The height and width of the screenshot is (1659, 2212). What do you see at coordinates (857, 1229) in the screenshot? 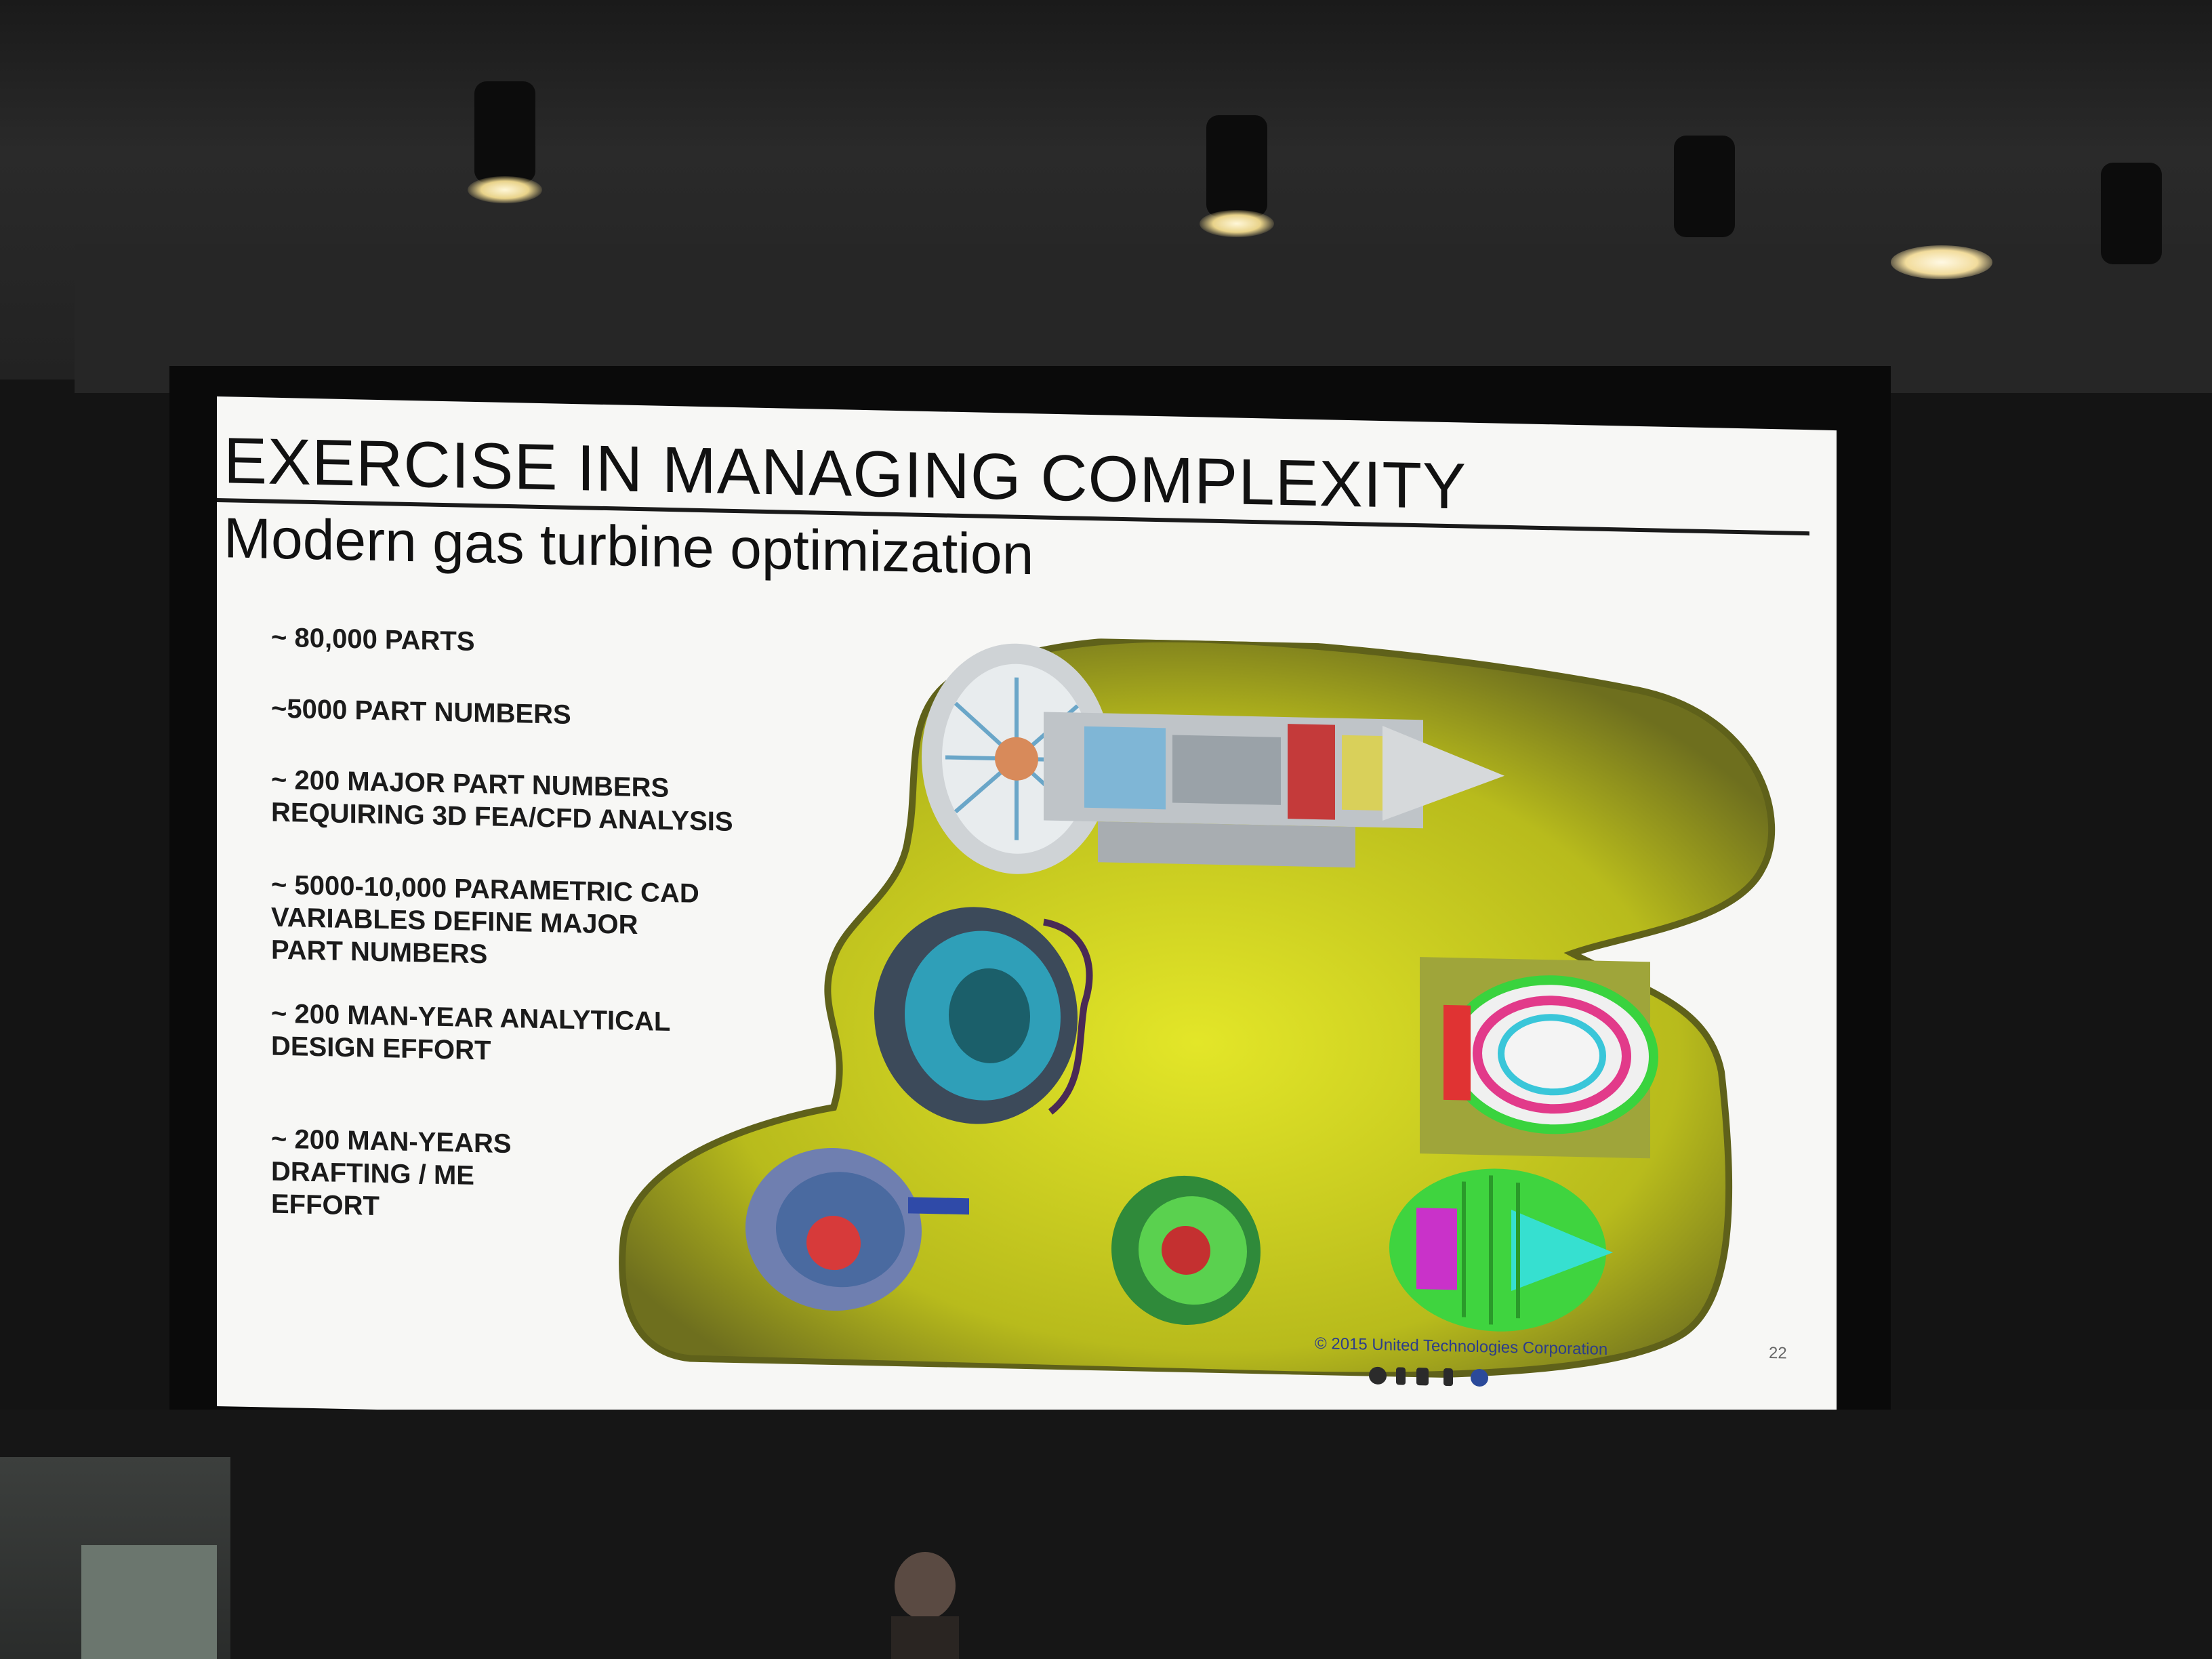
I see `turbine-rotor-image` at bounding box center [857, 1229].